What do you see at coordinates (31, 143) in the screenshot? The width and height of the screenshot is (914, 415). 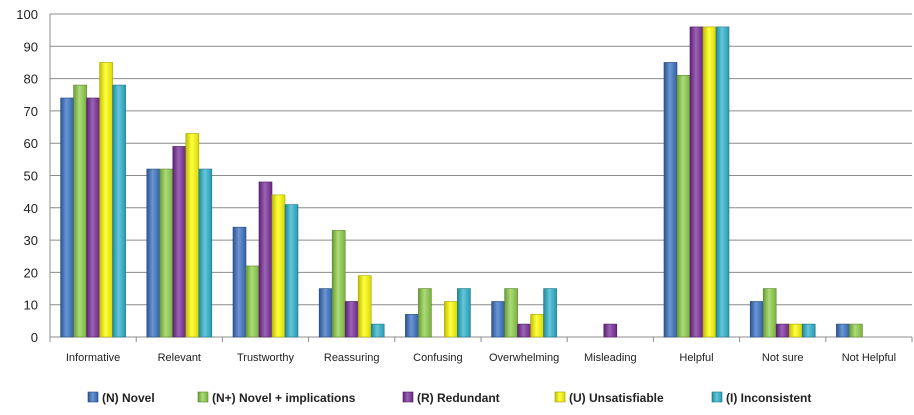 I see `y-tick-label: 60` at bounding box center [31, 143].